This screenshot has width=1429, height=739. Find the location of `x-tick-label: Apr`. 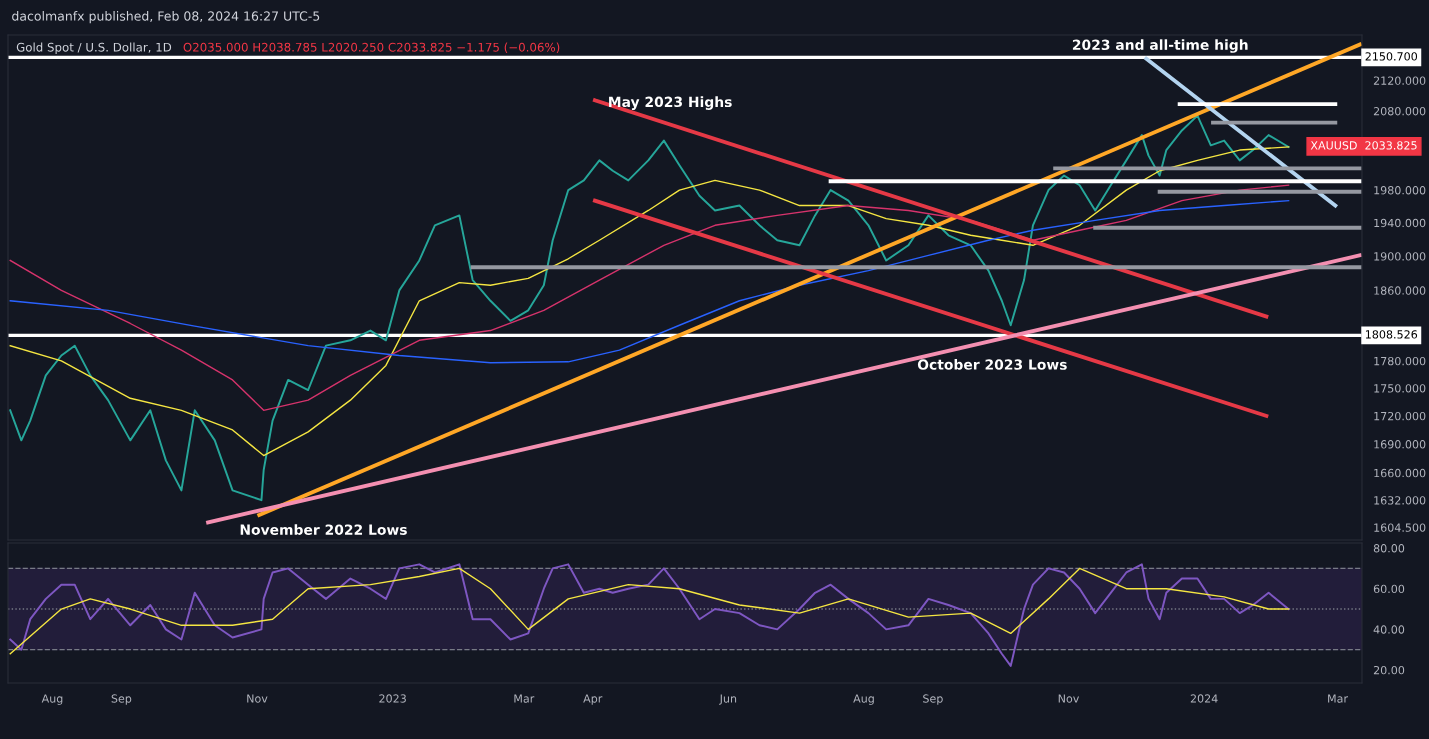

x-tick-label: Apr is located at coordinates (593, 699).